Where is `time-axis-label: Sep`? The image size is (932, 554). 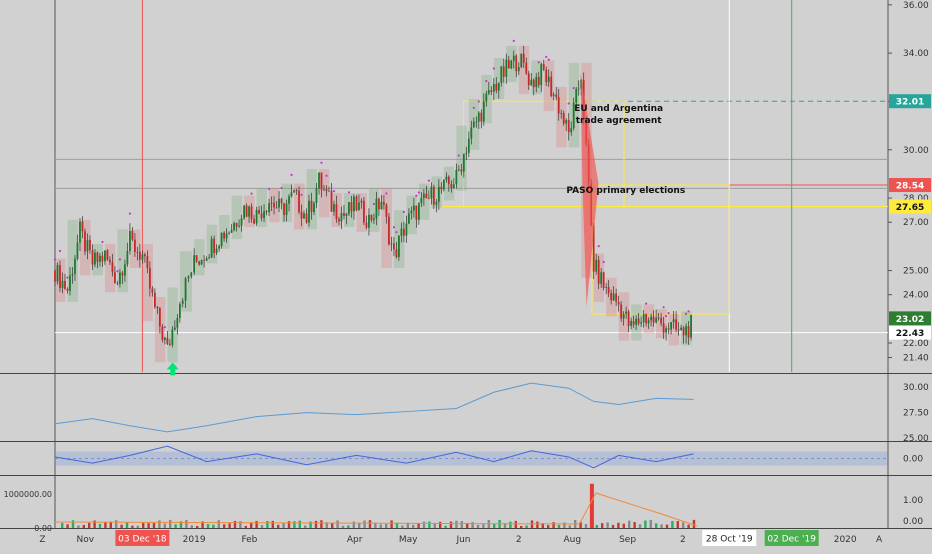
time-axis-label: Sep is located at coordinates (627, 540).